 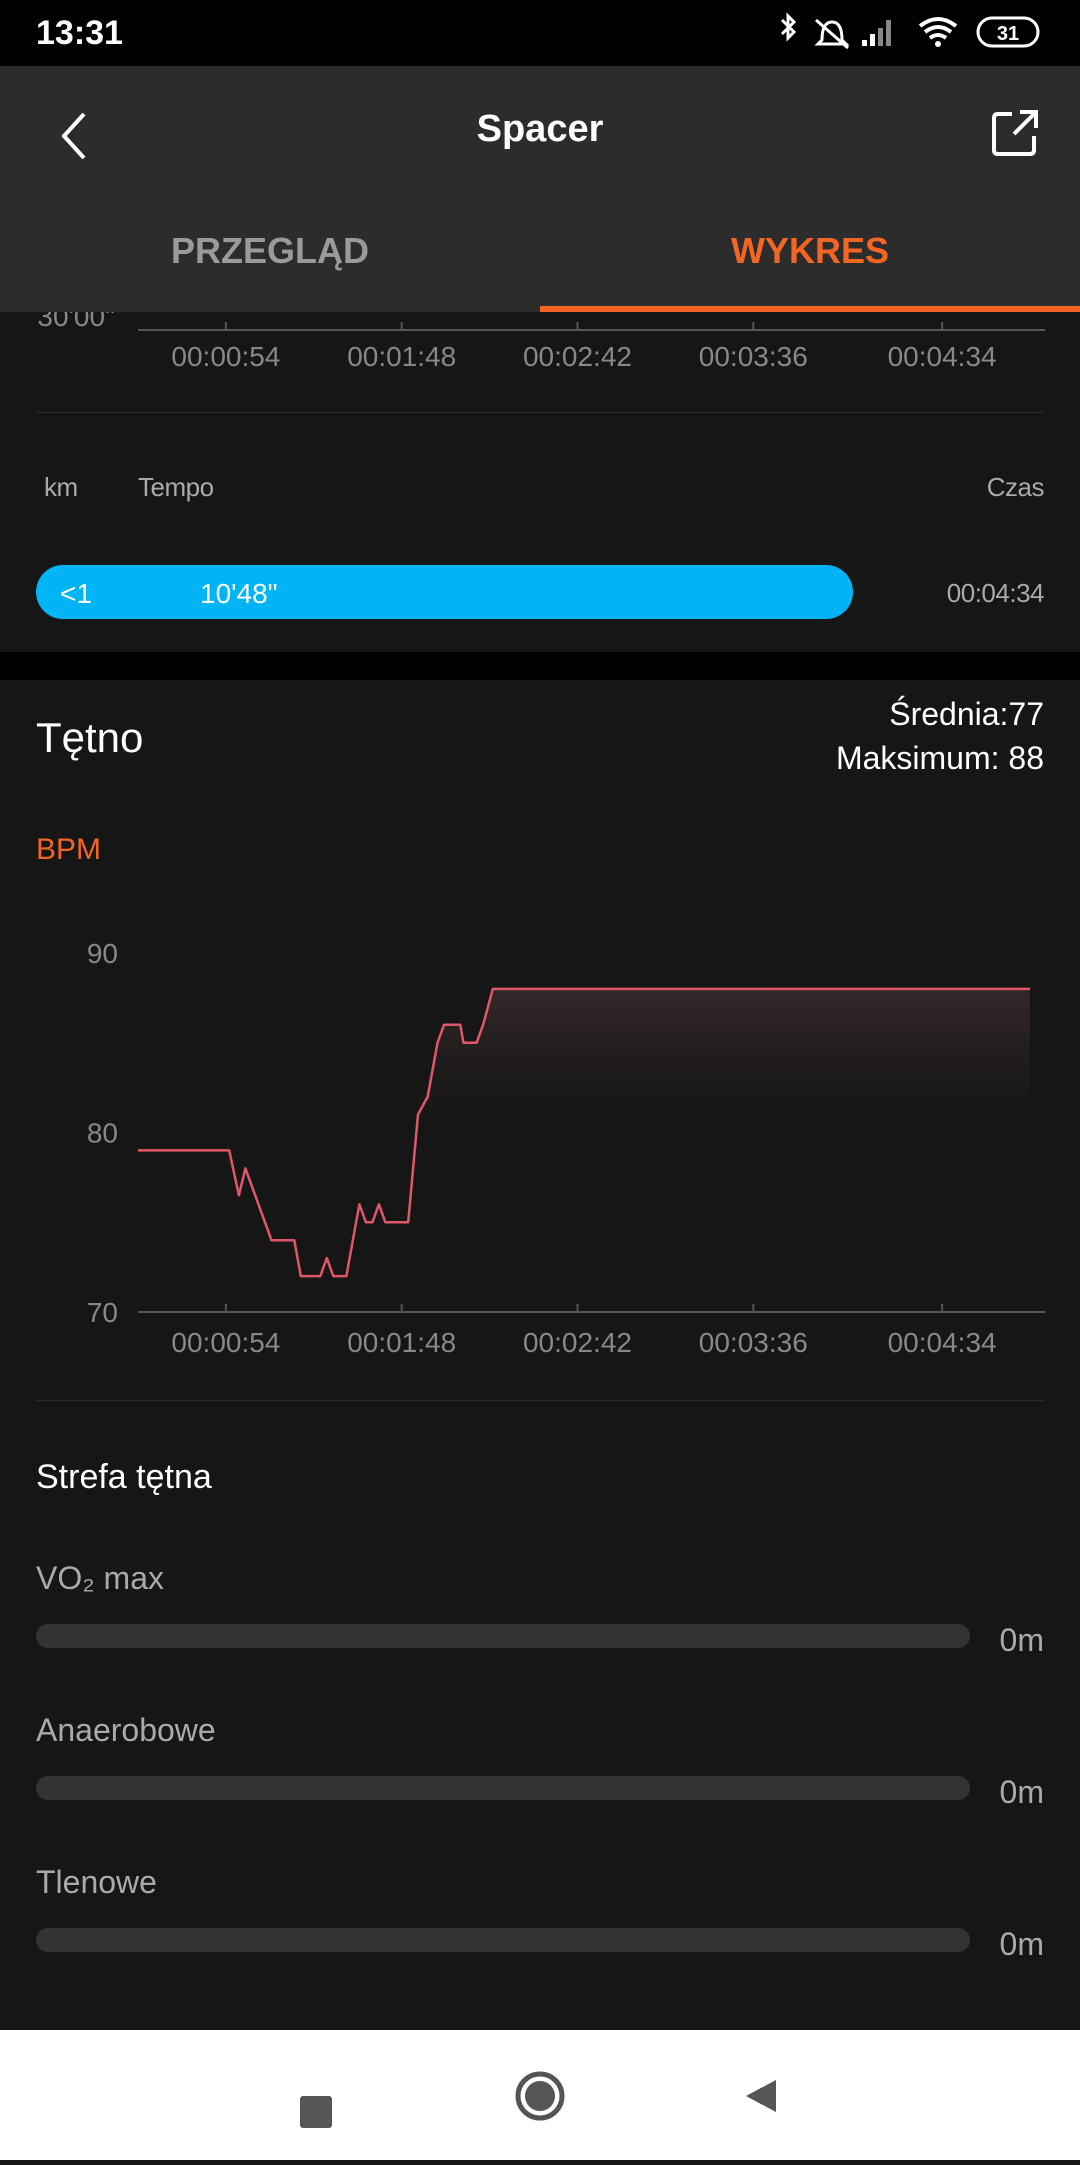 What do you see at coordinates (995, 593) in the screenshot?
I see `split-time: 00:04:34` at bounding box center [995, 593].